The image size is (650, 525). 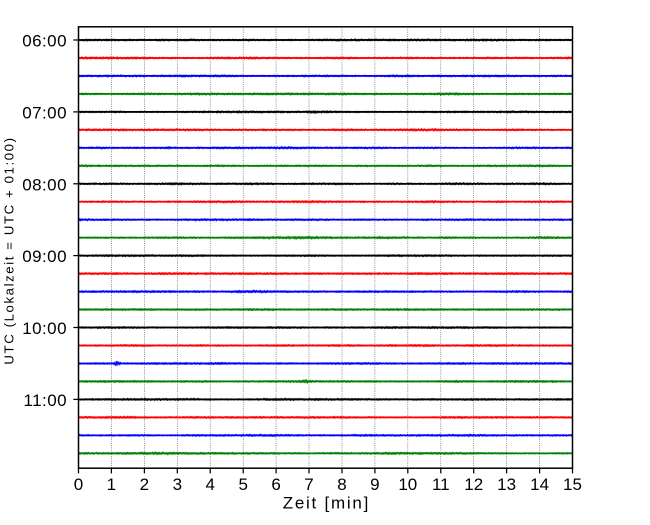 What do you see at coordinates (407, 484) in the screenshot?
I see `svg-text: 10` at bounding box center [407, 484].